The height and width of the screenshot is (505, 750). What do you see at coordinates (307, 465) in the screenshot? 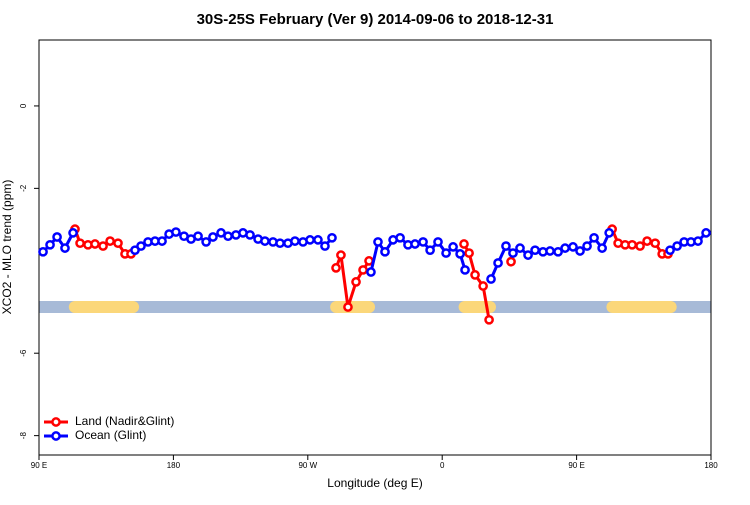
I see `x-tick-label: 90 W` at bounding box center [307, 465].